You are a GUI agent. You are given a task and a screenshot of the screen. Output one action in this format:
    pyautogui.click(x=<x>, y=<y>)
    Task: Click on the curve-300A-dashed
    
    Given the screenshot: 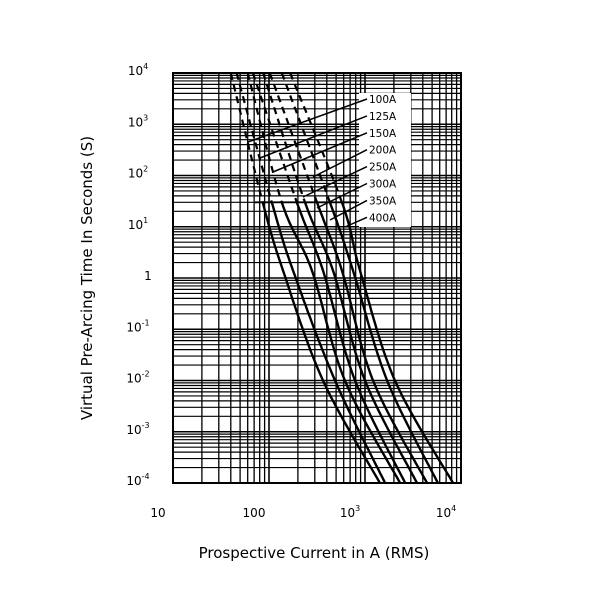 What is the action you would take?
    pyautogui.click(x=293, y=137)
    